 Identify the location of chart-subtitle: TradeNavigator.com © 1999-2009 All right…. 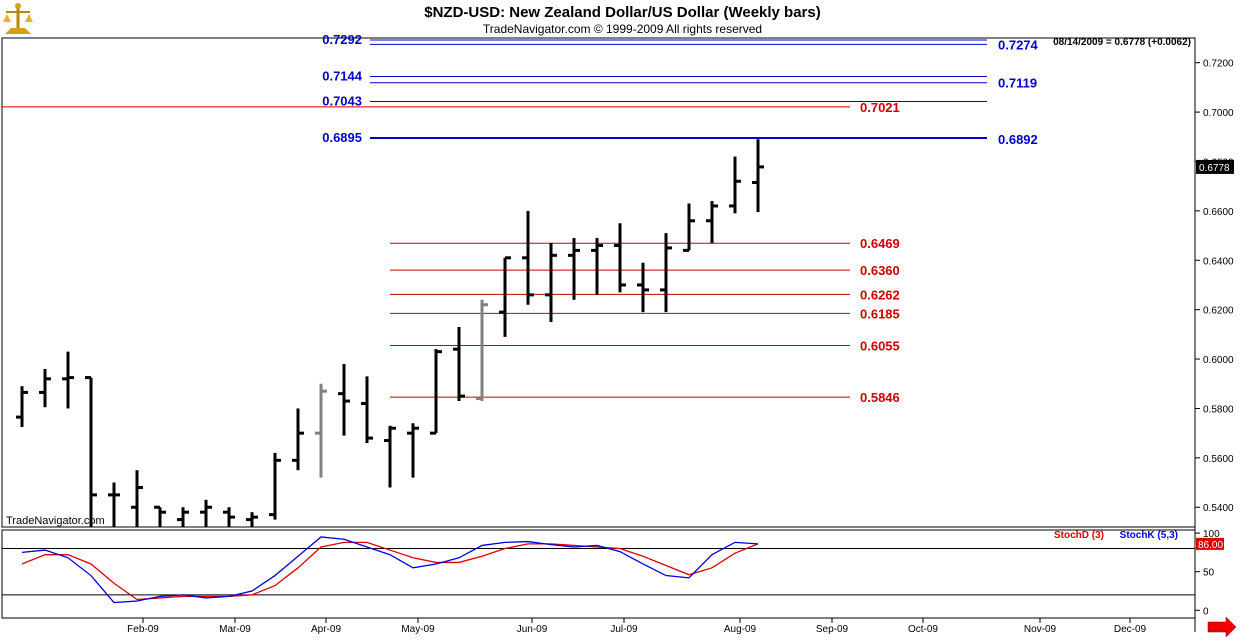
(622, 29).